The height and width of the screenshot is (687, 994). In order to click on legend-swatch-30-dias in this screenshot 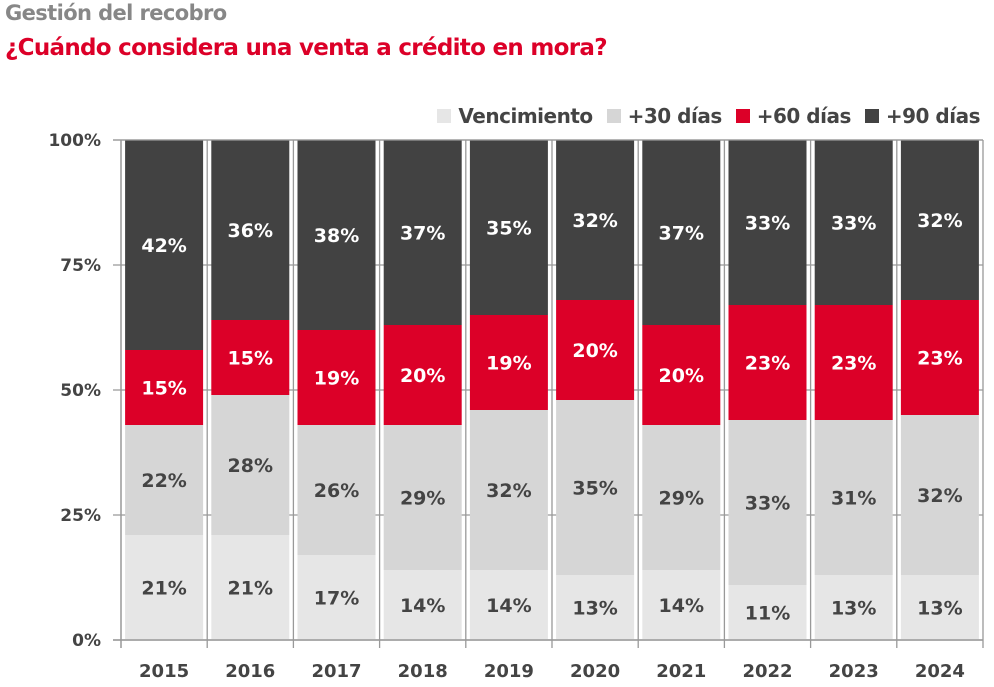, I will do `click(613, 116)`.